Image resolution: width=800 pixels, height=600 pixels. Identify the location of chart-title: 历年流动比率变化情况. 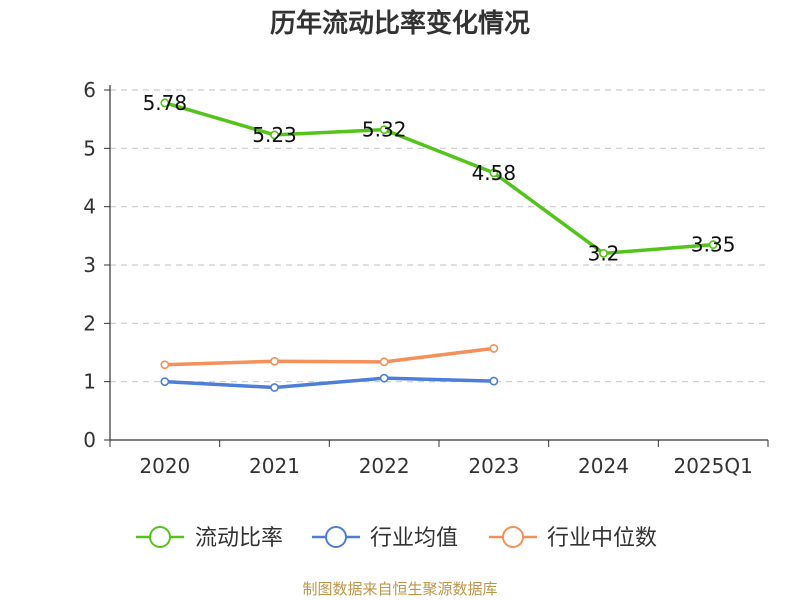
(400, 23).